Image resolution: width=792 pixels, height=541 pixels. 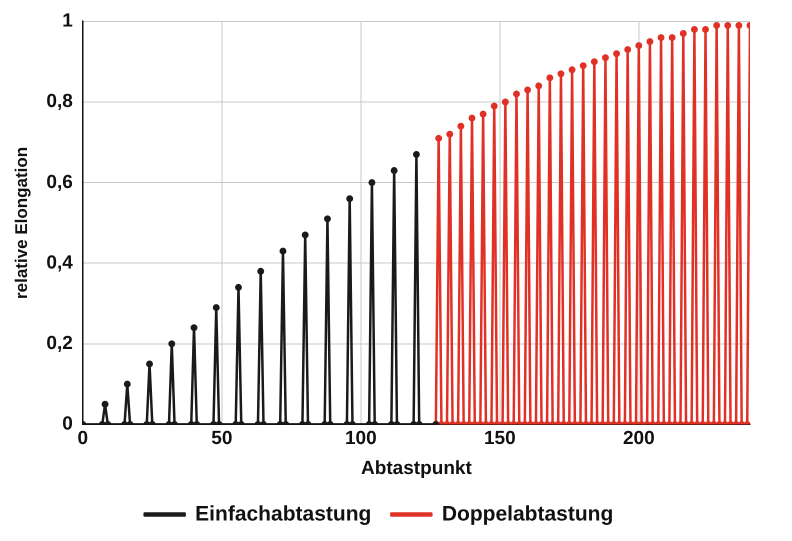 What do you see at coordinates (221, 439) in the screenshot?
I see `x-tick-label: 50` at bounding box center [221, 439].